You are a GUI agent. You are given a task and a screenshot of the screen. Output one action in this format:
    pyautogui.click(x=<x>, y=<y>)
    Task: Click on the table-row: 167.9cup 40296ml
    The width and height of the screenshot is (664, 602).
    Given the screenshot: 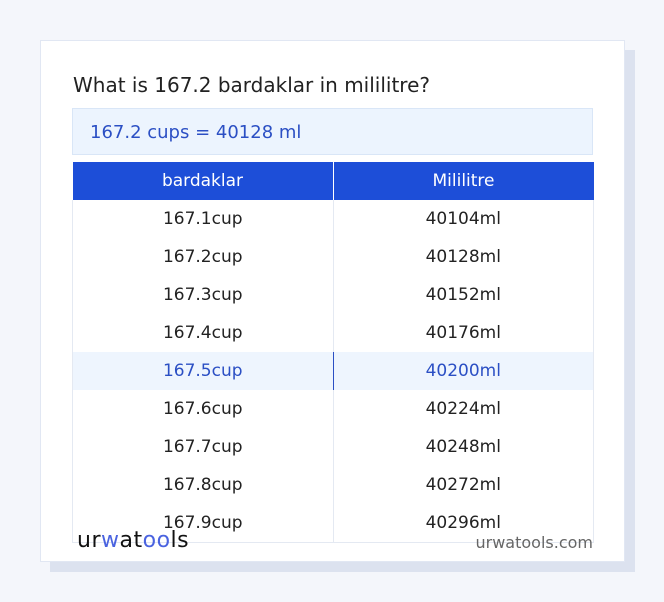 What is the action you would take?
    pyautogui.click(x=333, y=523)
    